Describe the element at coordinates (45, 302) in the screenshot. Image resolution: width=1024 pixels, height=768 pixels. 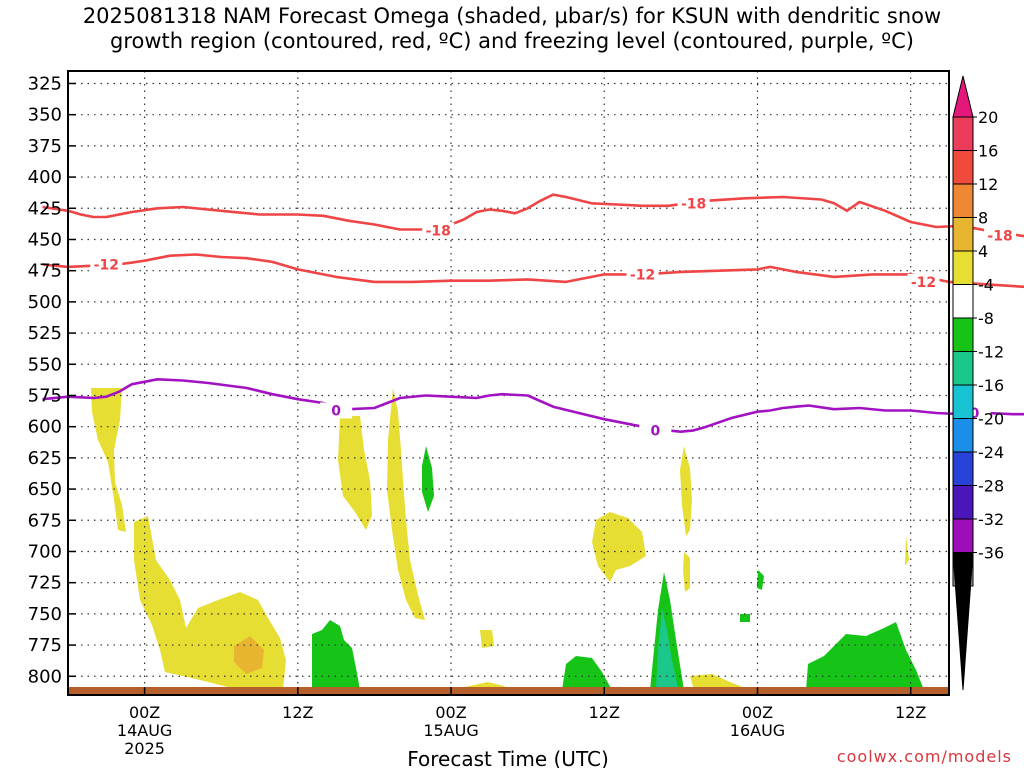
I see `y-tick-label: 500` at that location.